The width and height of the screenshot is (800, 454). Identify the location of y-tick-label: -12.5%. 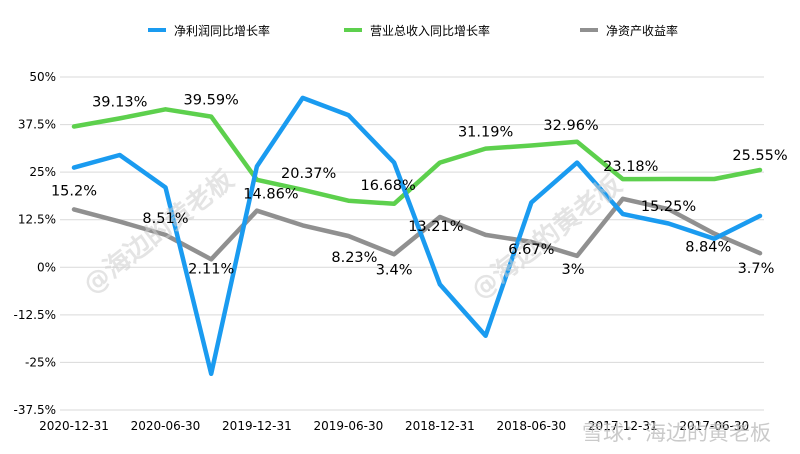
(35, 315).